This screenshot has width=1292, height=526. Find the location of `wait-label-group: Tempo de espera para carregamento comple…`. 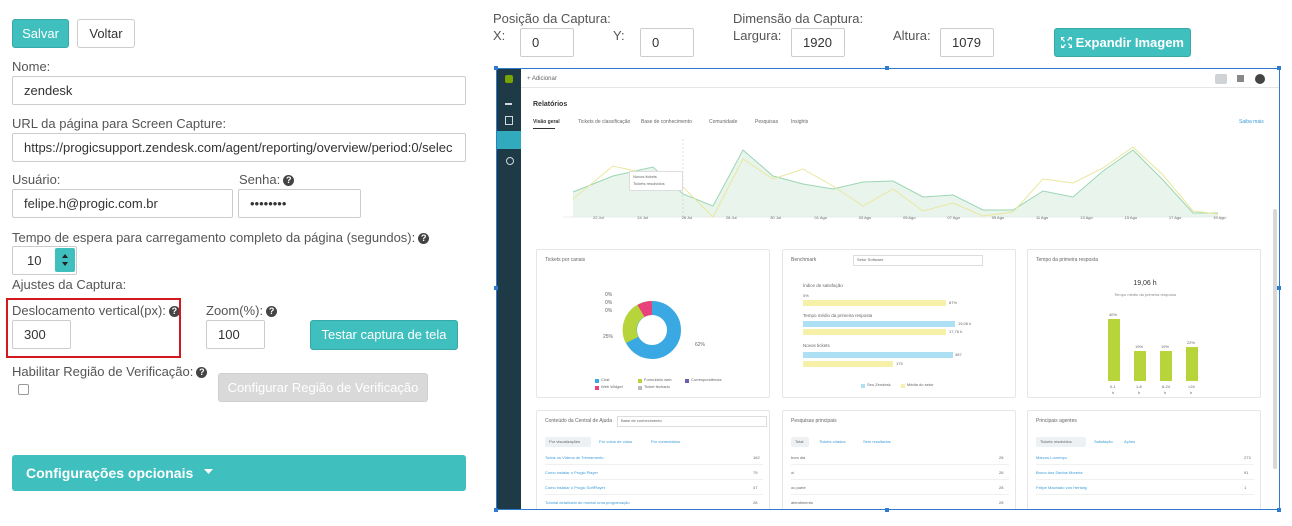

wait-label-group: Tempo de espera para carregamento comple… is located at coordinates (221, 237).